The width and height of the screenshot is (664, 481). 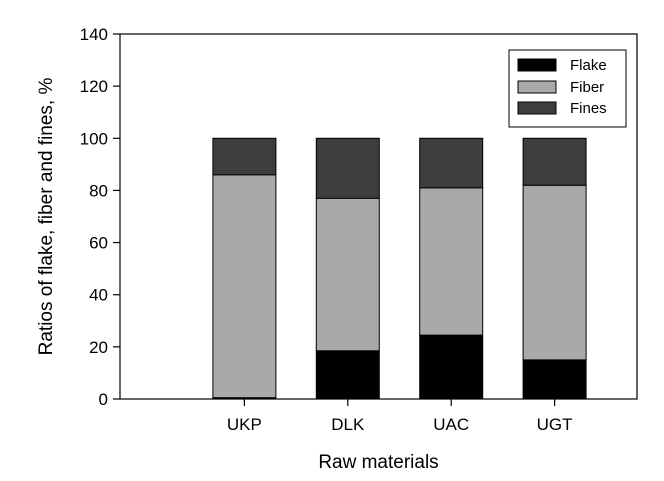 I want to click on bar-fiber-uac, so click(x=451, y=261).